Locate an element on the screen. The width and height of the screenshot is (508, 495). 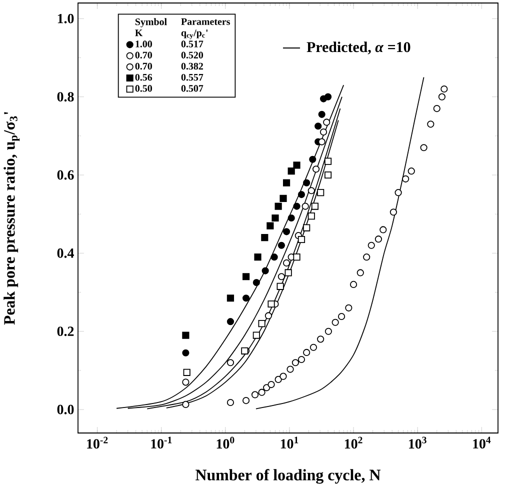
legend-label: Predicted, α =10 is located at coordinates (358, 48).